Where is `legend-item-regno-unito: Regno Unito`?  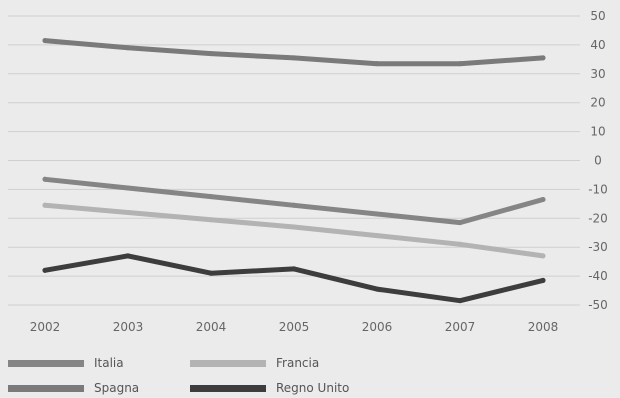
legend-item-regno-unito: Regno Unito is located at coordinates (269, 388).